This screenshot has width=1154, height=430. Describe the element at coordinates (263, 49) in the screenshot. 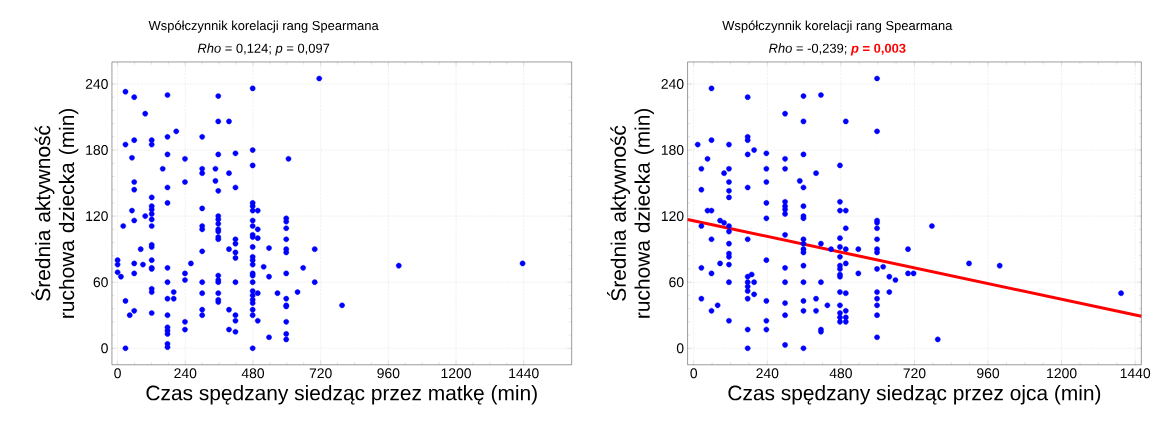

I see `chart-subtitle: Rho = 0,124; p = 0,097` at that location.